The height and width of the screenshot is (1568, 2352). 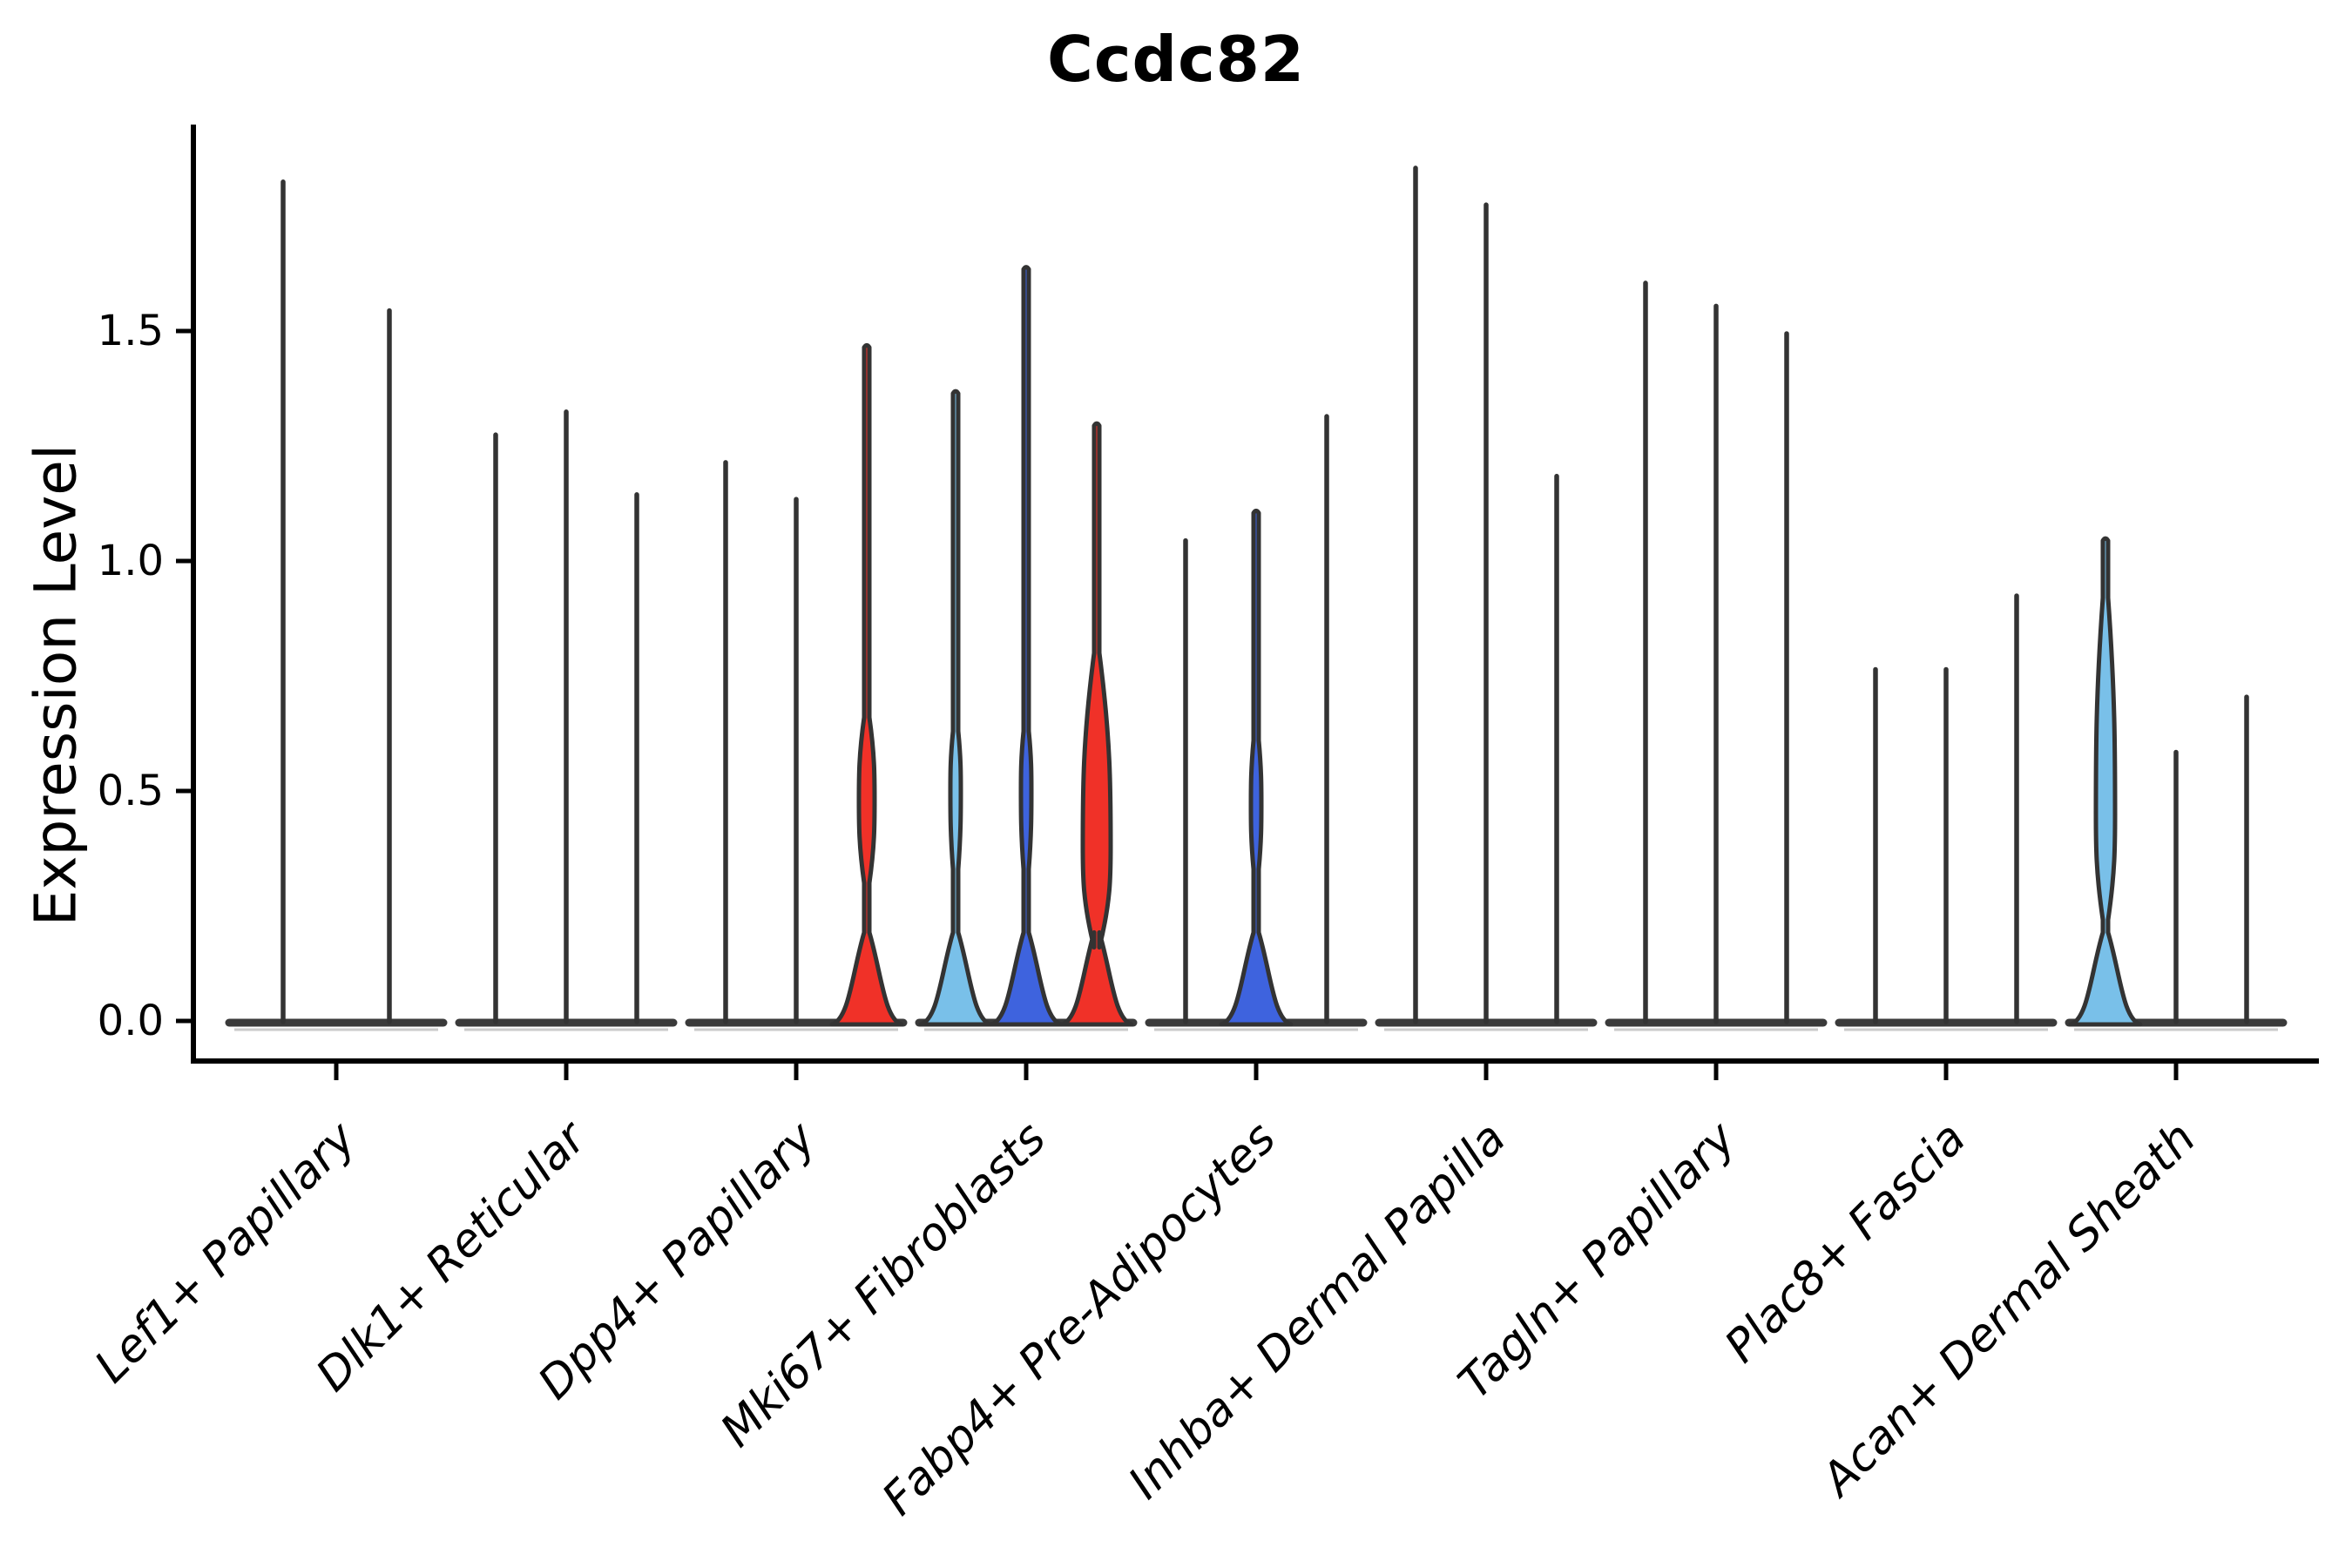 I want to click on x-tick-label: Acan+ Dermal Sheath, so click(x=2008, y=1310).